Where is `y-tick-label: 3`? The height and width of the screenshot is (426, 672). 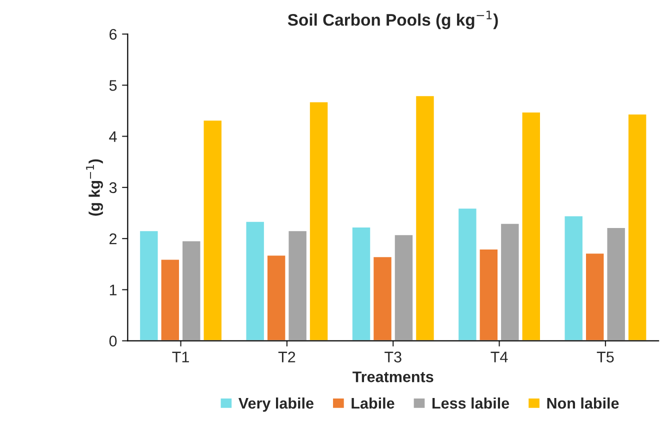 y-tick-label: 3 is located at coordinates (113, 188).